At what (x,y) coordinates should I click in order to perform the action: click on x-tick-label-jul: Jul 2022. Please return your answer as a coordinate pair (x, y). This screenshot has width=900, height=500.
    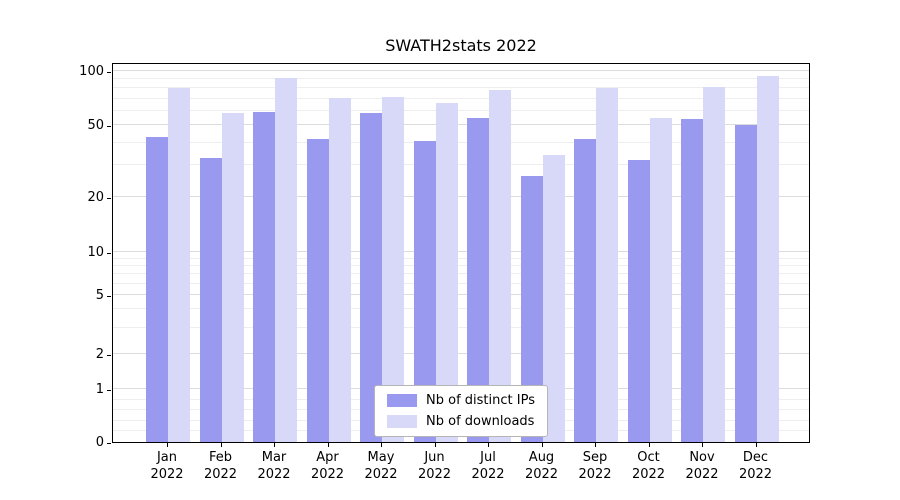
    Looking at the image, I should click on (488, 466).